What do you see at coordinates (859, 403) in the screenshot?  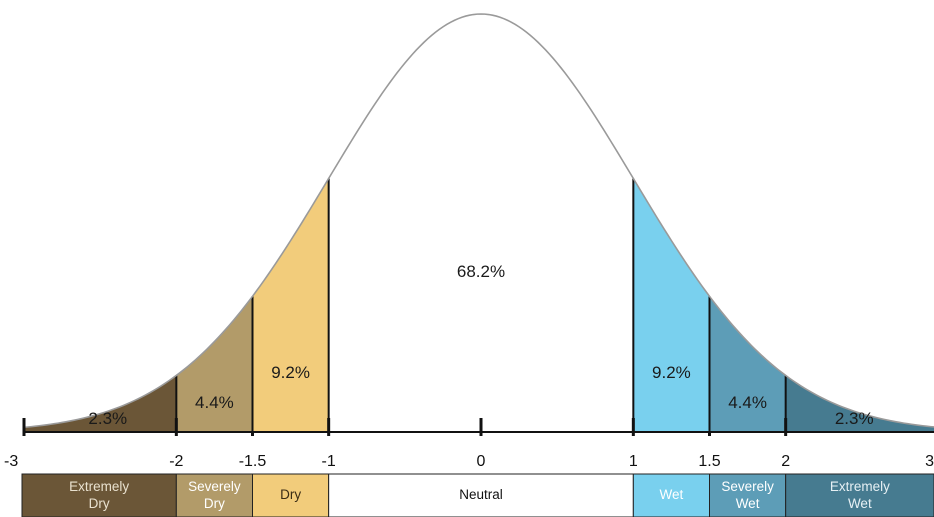 I see `region-extremely-wet` at bounding box center [859, 403].